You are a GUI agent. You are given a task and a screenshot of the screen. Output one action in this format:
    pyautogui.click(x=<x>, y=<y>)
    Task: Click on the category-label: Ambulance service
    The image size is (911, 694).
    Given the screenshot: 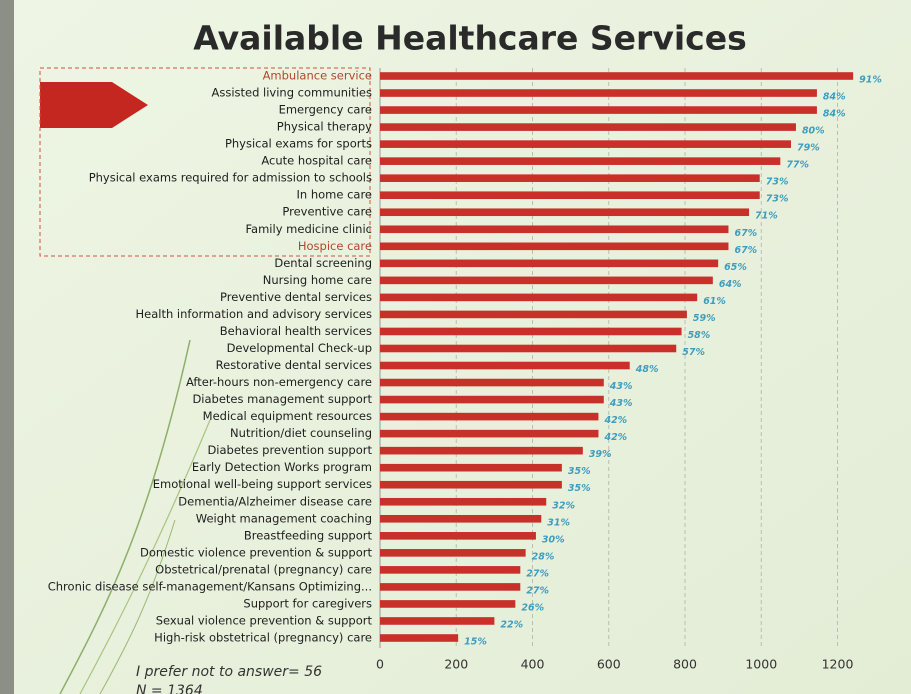 What is the action you would take?
    pyautogui.click(x=317, y=76)
    